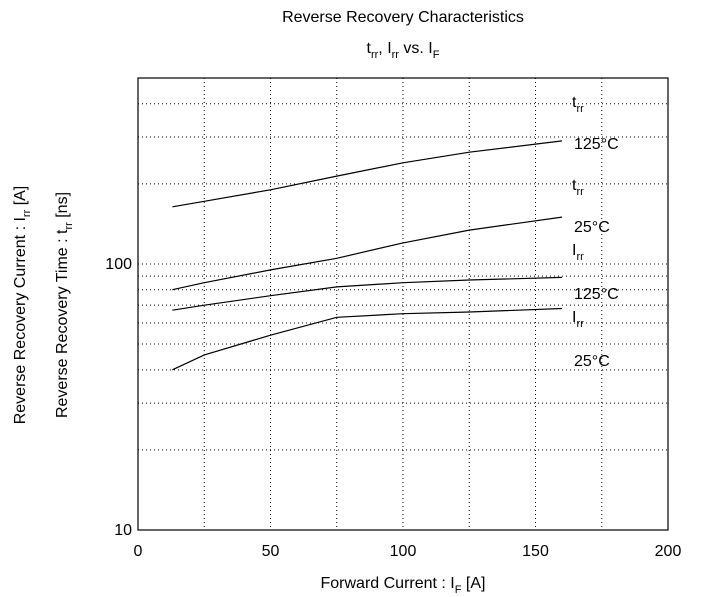 The height and width of the screenshot is (597, 702). I want to click on y-tick-label: 10, so click(123, 530).